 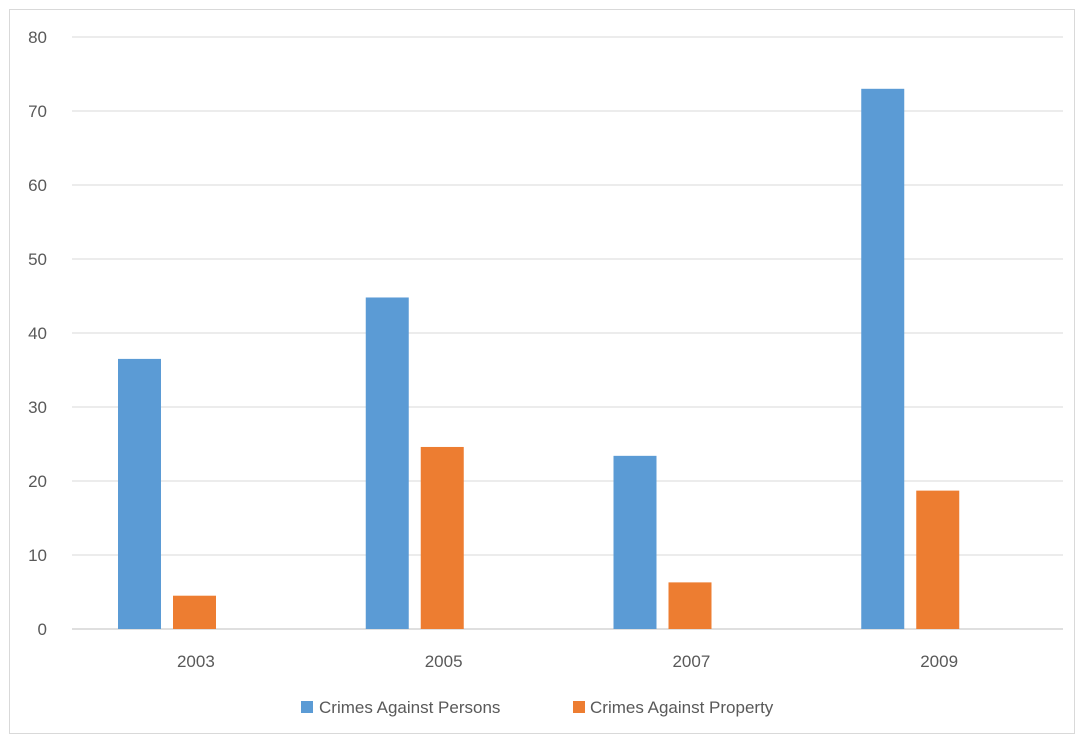 I want to click on y-tick-label: 80, so click(x=37, y=37).